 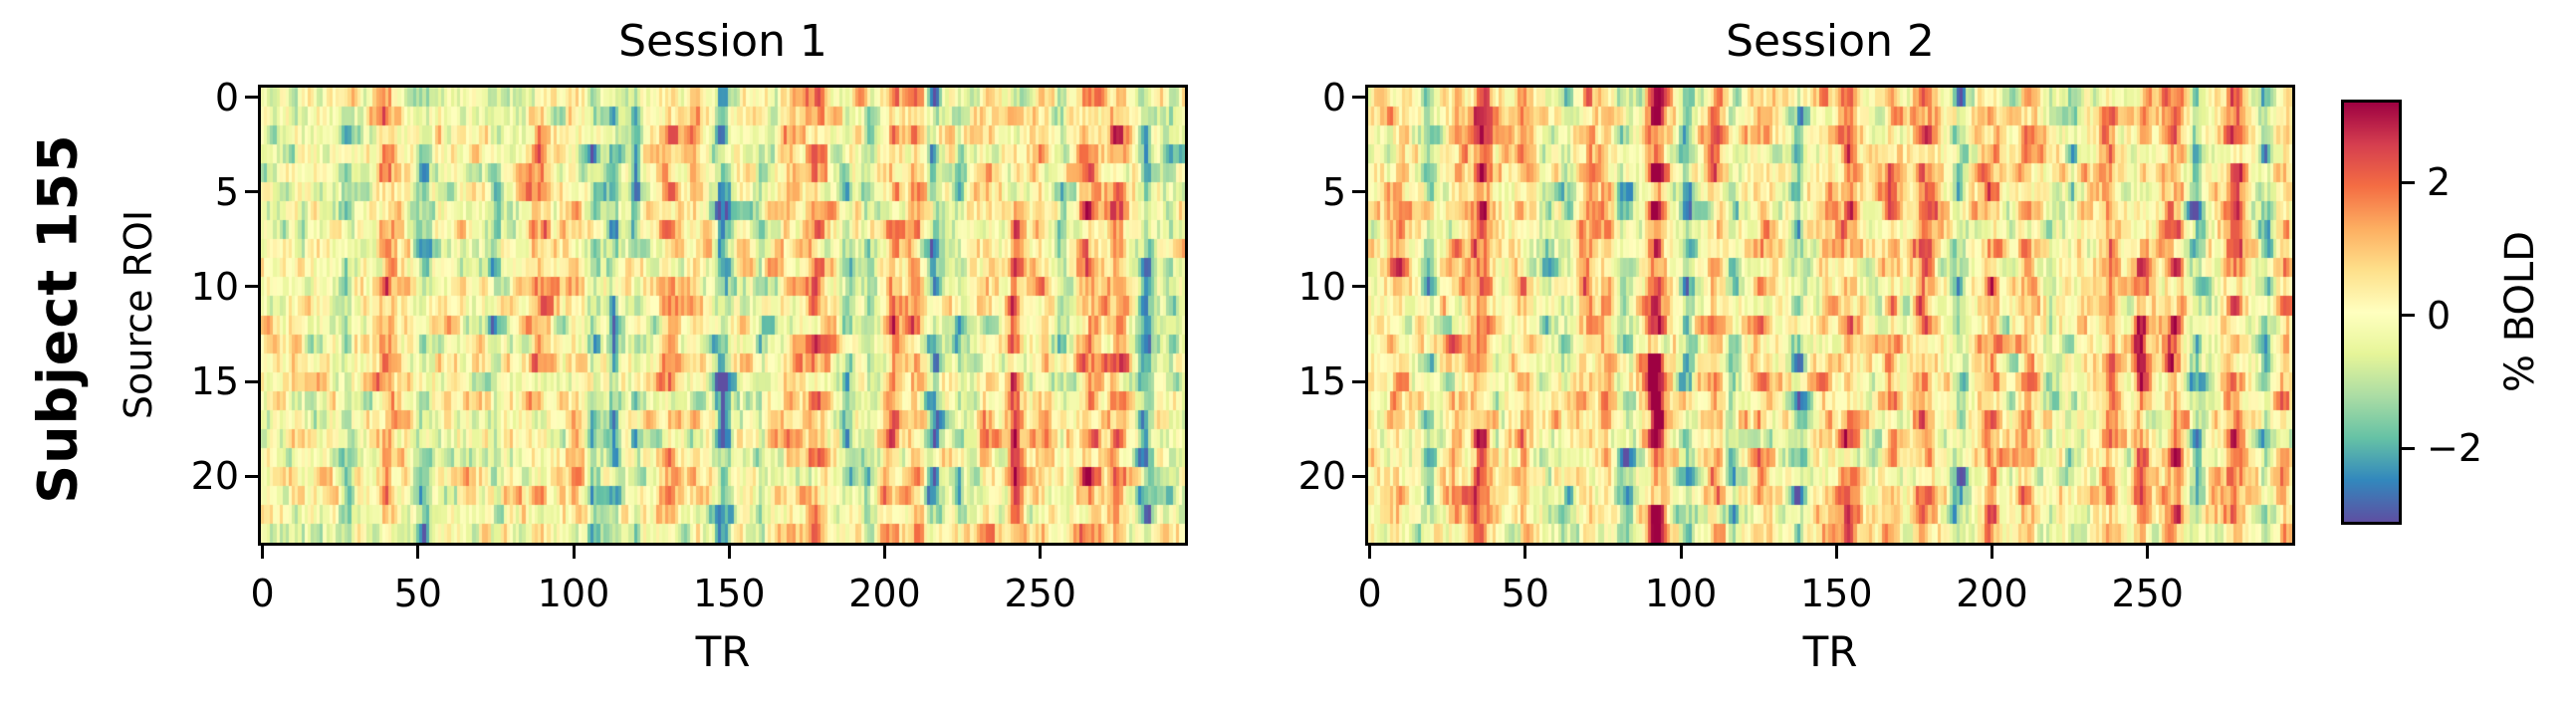 I want to click on x-axis-label-session-2: TR, so click(x=1830, y=651).